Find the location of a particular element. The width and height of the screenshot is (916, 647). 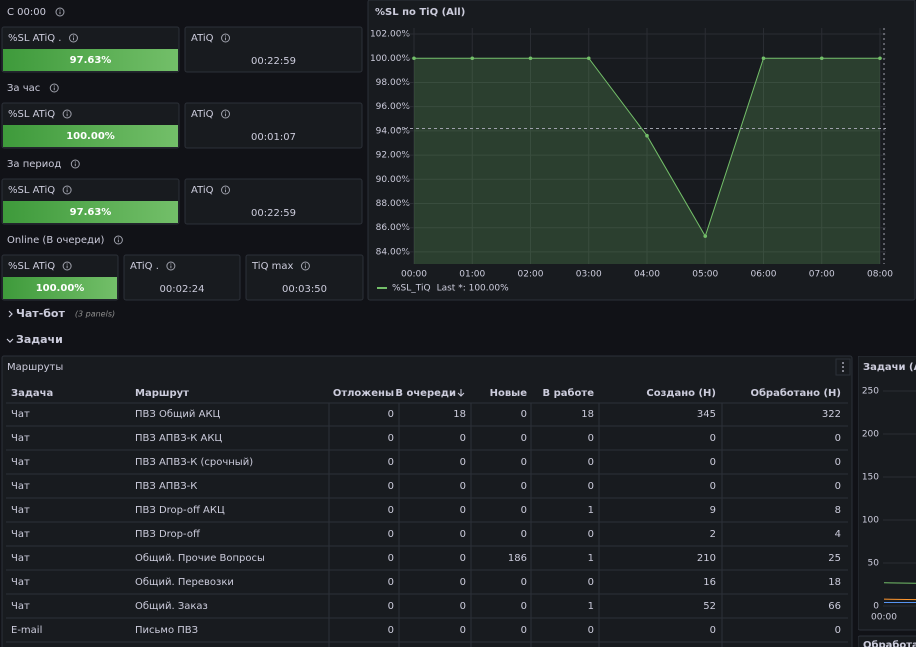

column-header: Создано (Н) is located at coordinates (681, 393).